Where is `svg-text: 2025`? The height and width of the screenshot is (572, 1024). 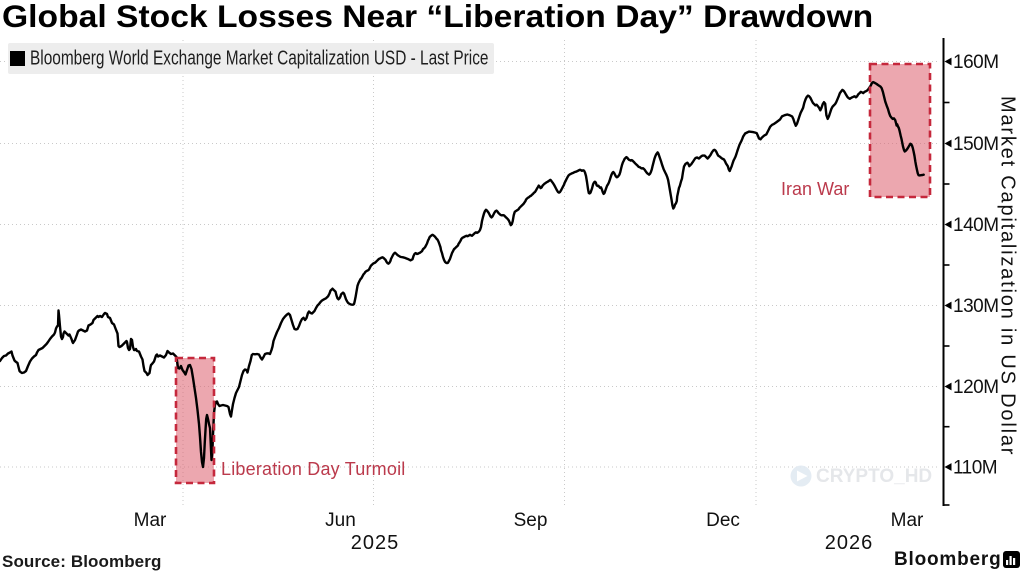
svg-text: 2025 is located at coordinates (375, 543).